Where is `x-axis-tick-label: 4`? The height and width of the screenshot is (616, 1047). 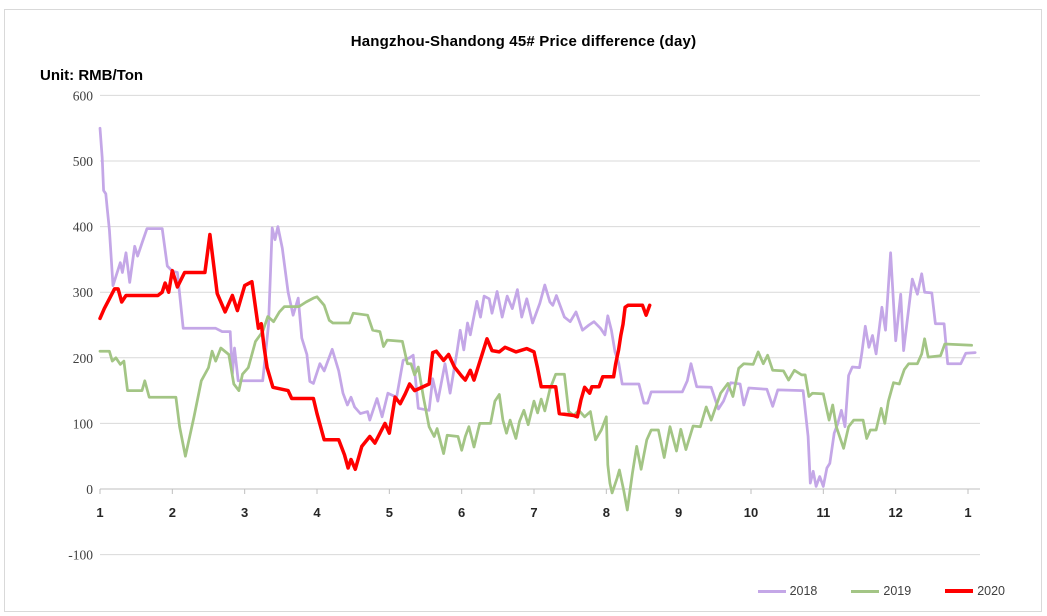
x-axis-tick-label: 4 is located at coordinates (317, 512).